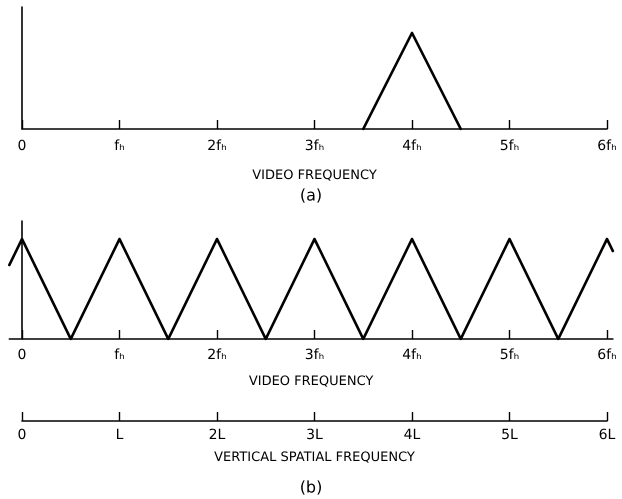 This screenshot has height=499, width=622. Describe the element at coordinates (314, 457) in the screenshot. I see `x2-axis-title: VERTICAL SPATIAL FREQUENCY` at that location.